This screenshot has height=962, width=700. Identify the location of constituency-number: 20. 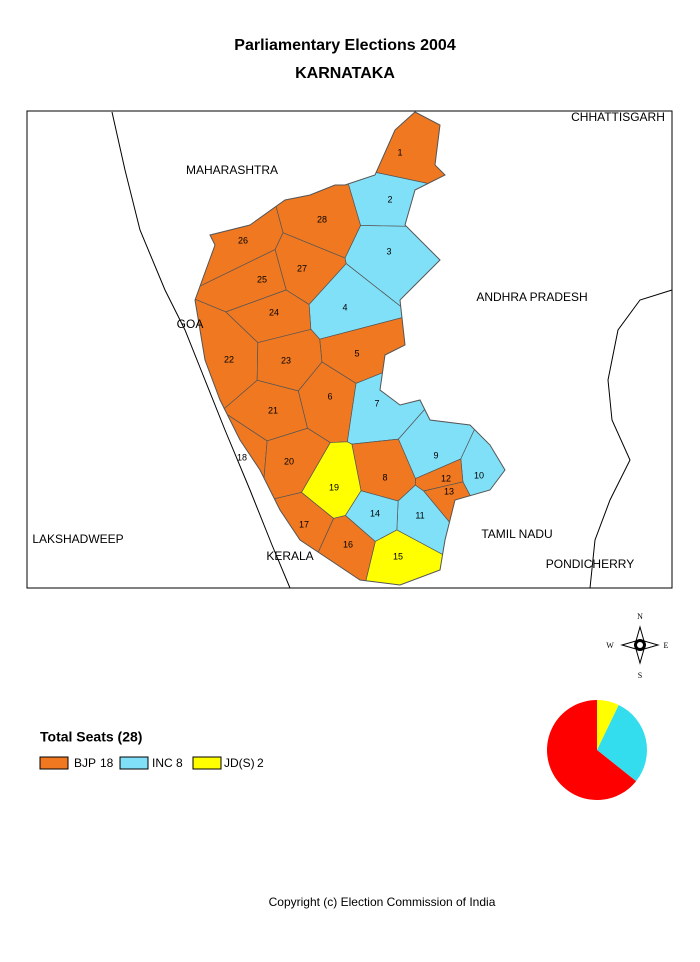
(289, 461).